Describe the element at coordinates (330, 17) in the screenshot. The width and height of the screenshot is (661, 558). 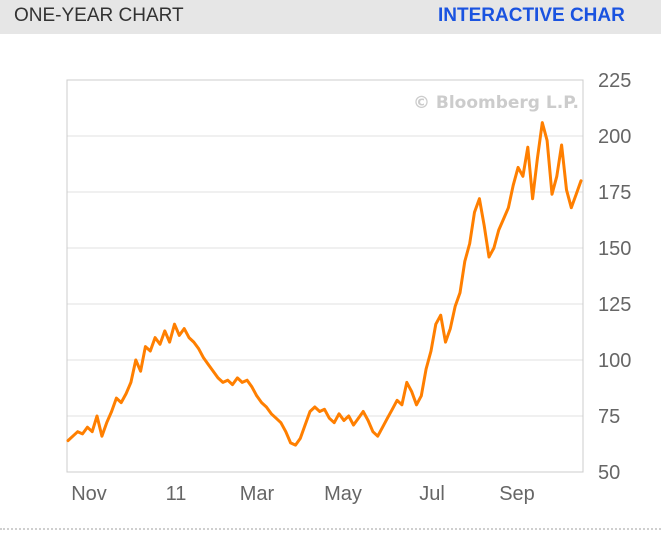
I see `chart-header-bar: ONE-YEAR CHART INTERACTIVE CHAR` at that location.